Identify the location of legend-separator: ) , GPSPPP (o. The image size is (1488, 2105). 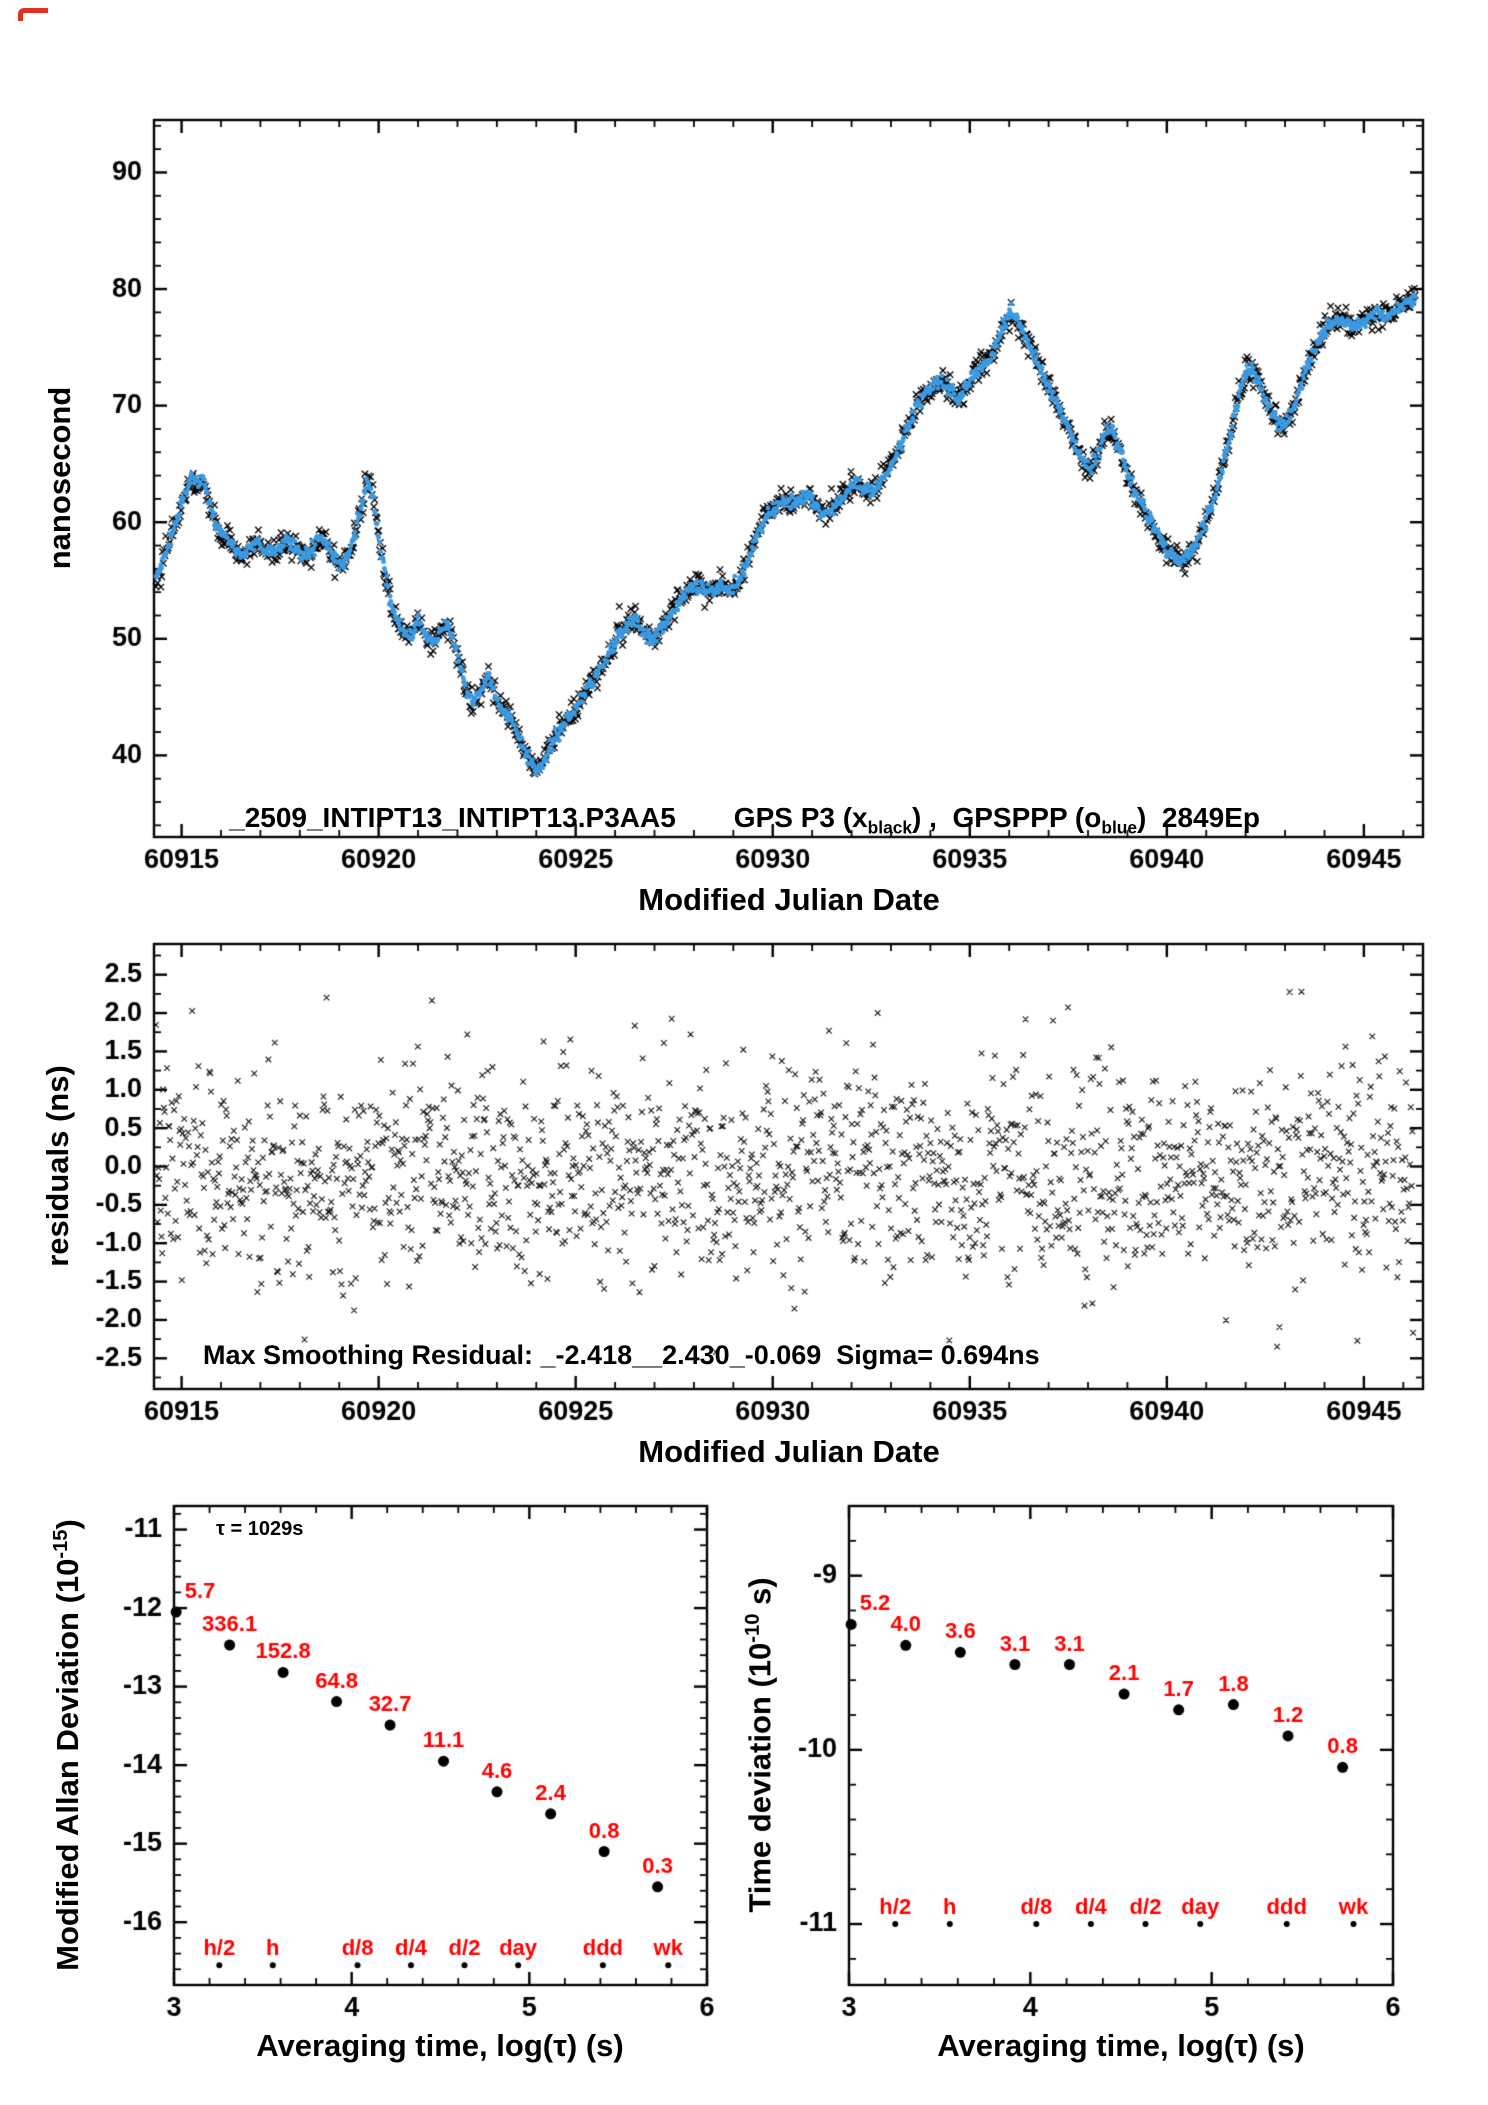
(1007, 817).